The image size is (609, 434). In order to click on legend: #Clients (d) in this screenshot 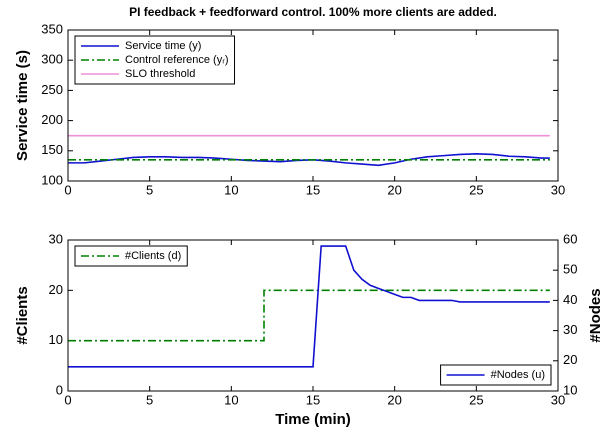, I will do `click(131, 256)`.